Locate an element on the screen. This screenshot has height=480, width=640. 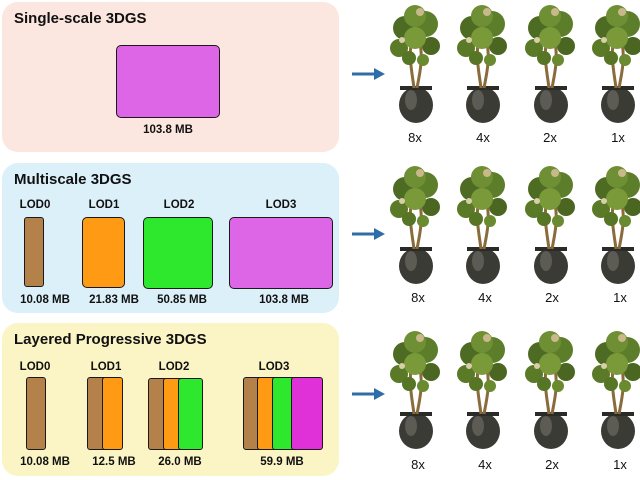
size-label: 12.5 MB is located at coordinates (114, 462).